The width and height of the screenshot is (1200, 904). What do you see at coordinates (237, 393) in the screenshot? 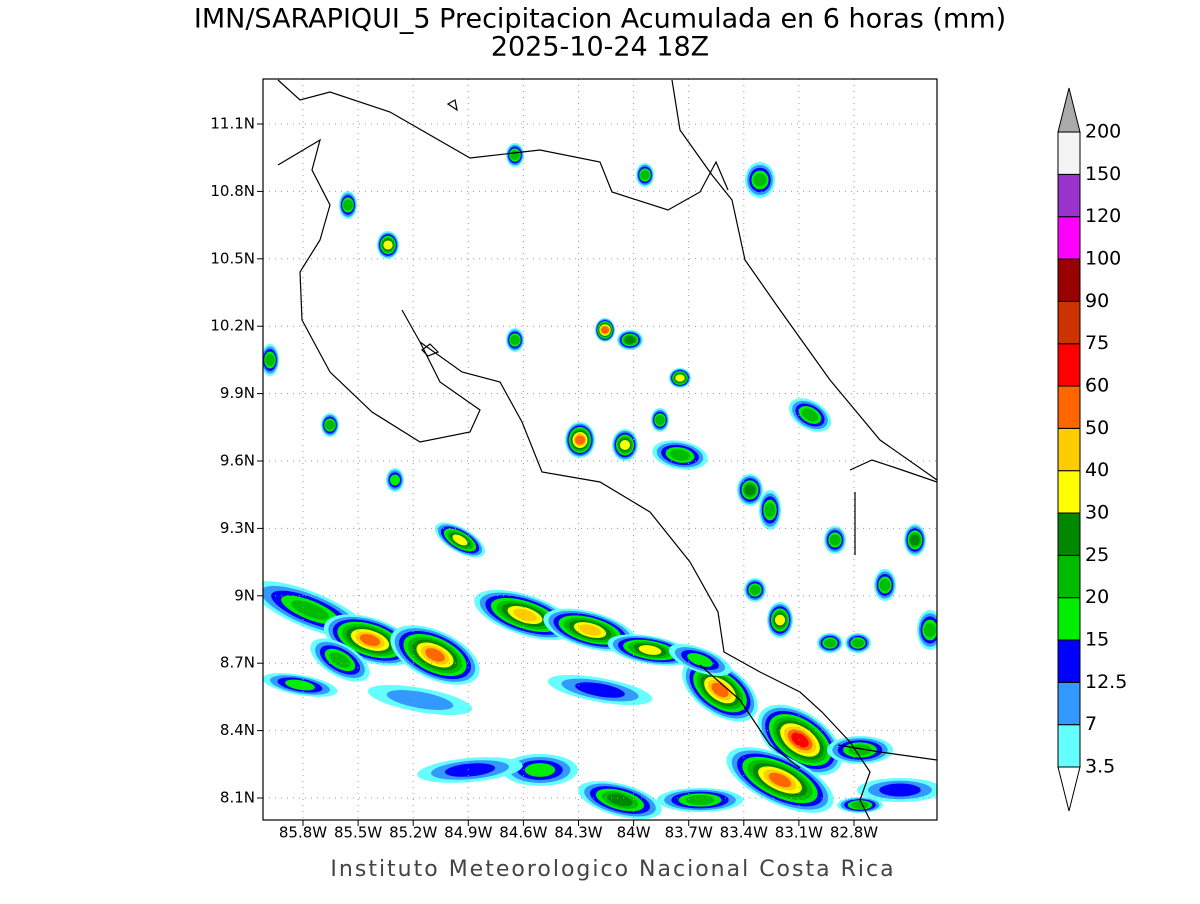
I see `lat-tick-label: 9.9N` at bounding box center [237, 393].